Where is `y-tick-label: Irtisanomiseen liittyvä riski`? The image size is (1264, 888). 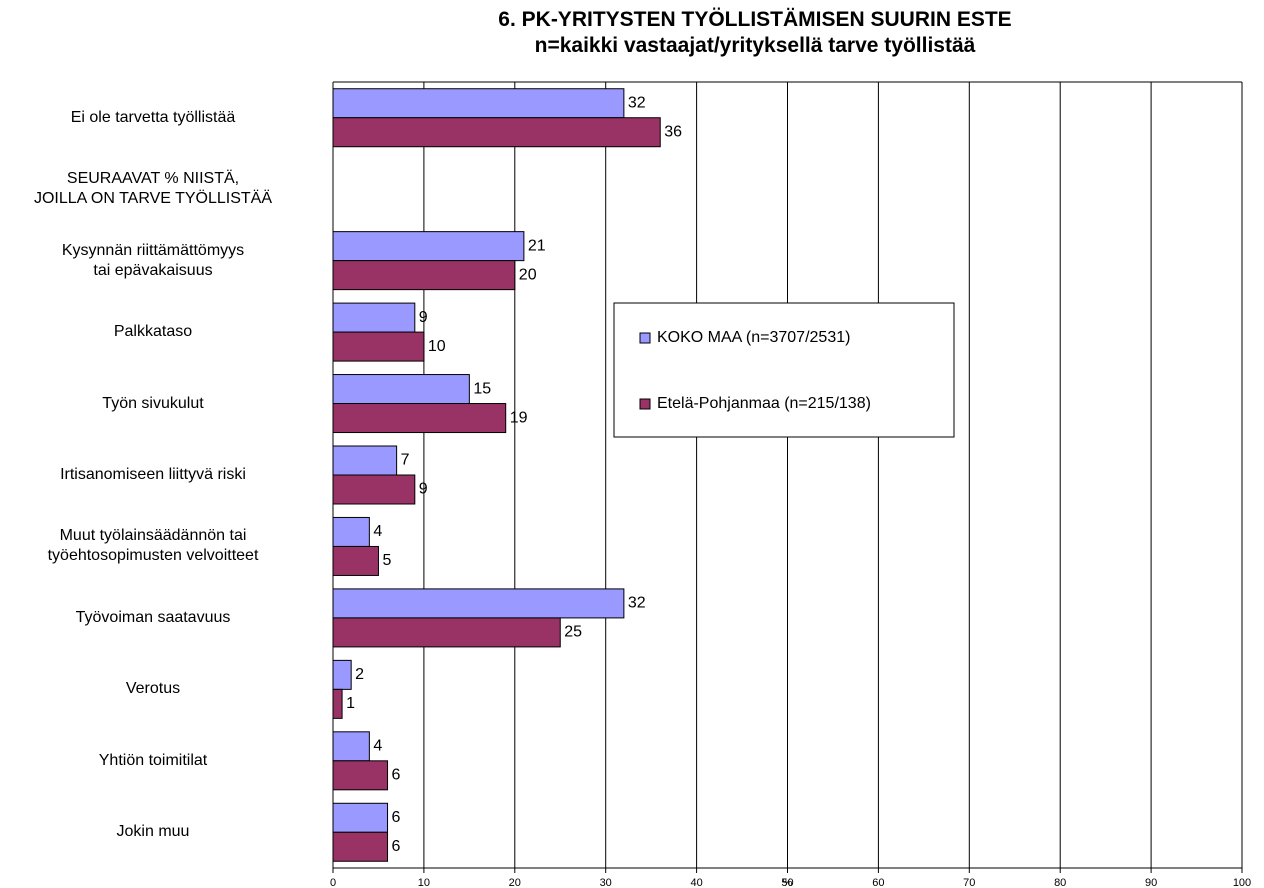 y-tick-label: Irtisanomiseen liittyvä riski is located at coordinates (153, 474).